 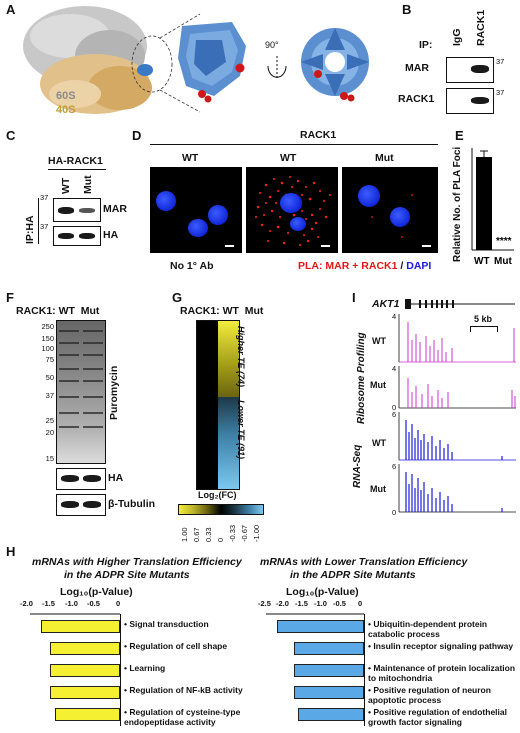 What do you see at coordinates (394, 368) in the screenshot?
I see `track2-ymax: 4` at bounding box center [394, 368].